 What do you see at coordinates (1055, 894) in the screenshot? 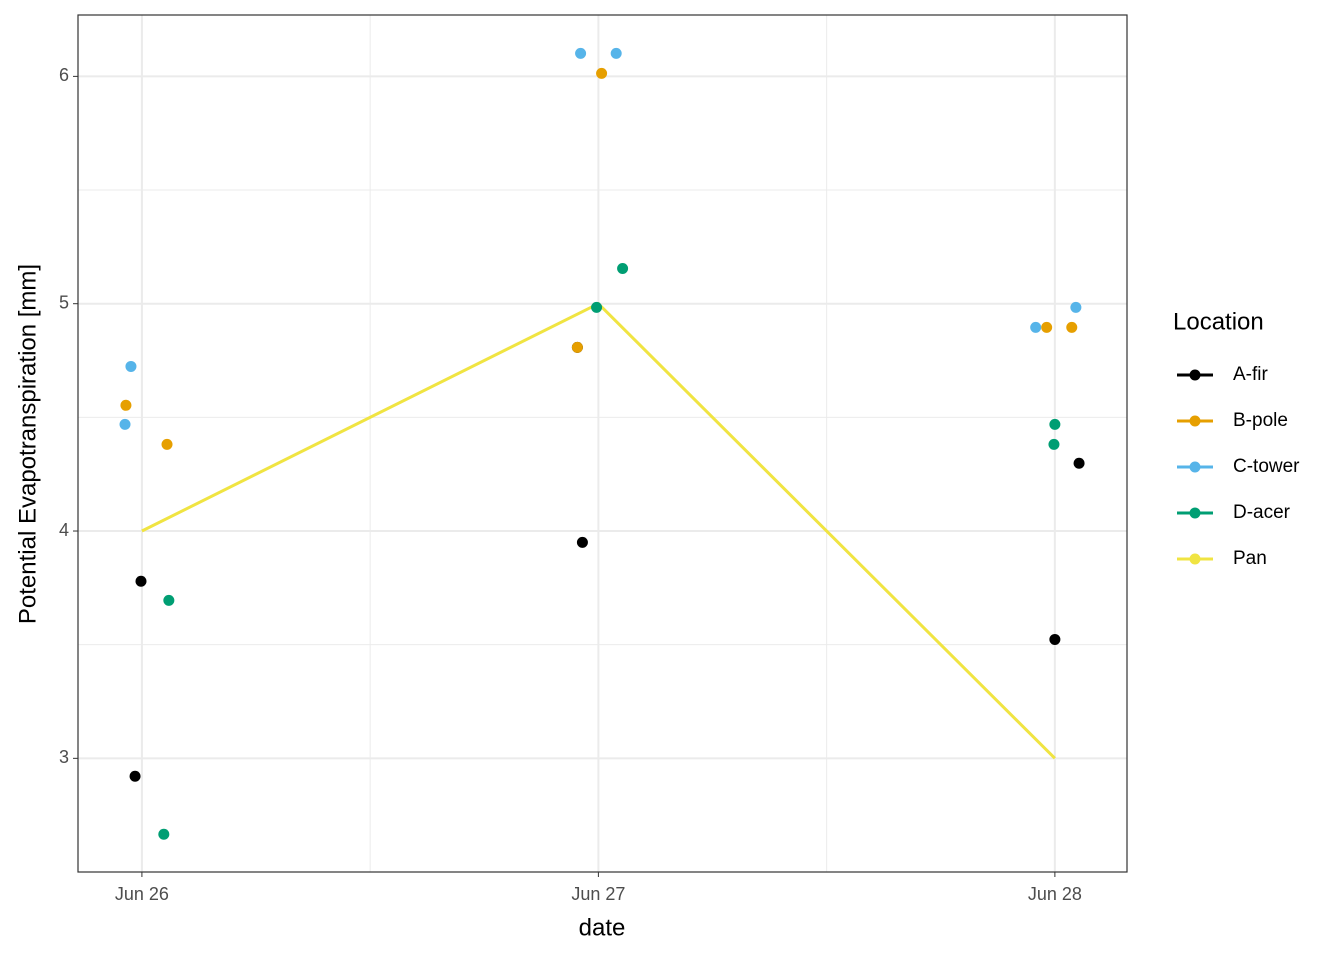
I see `x-tick-label: Jun 28` at bounding box center [1055, 894].